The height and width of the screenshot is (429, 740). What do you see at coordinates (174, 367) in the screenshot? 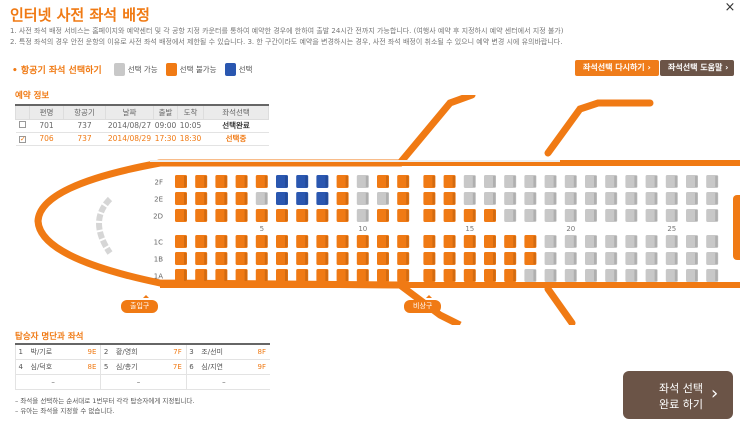
I see `passenger-seat: 7E` at bounding box center [174, 367].